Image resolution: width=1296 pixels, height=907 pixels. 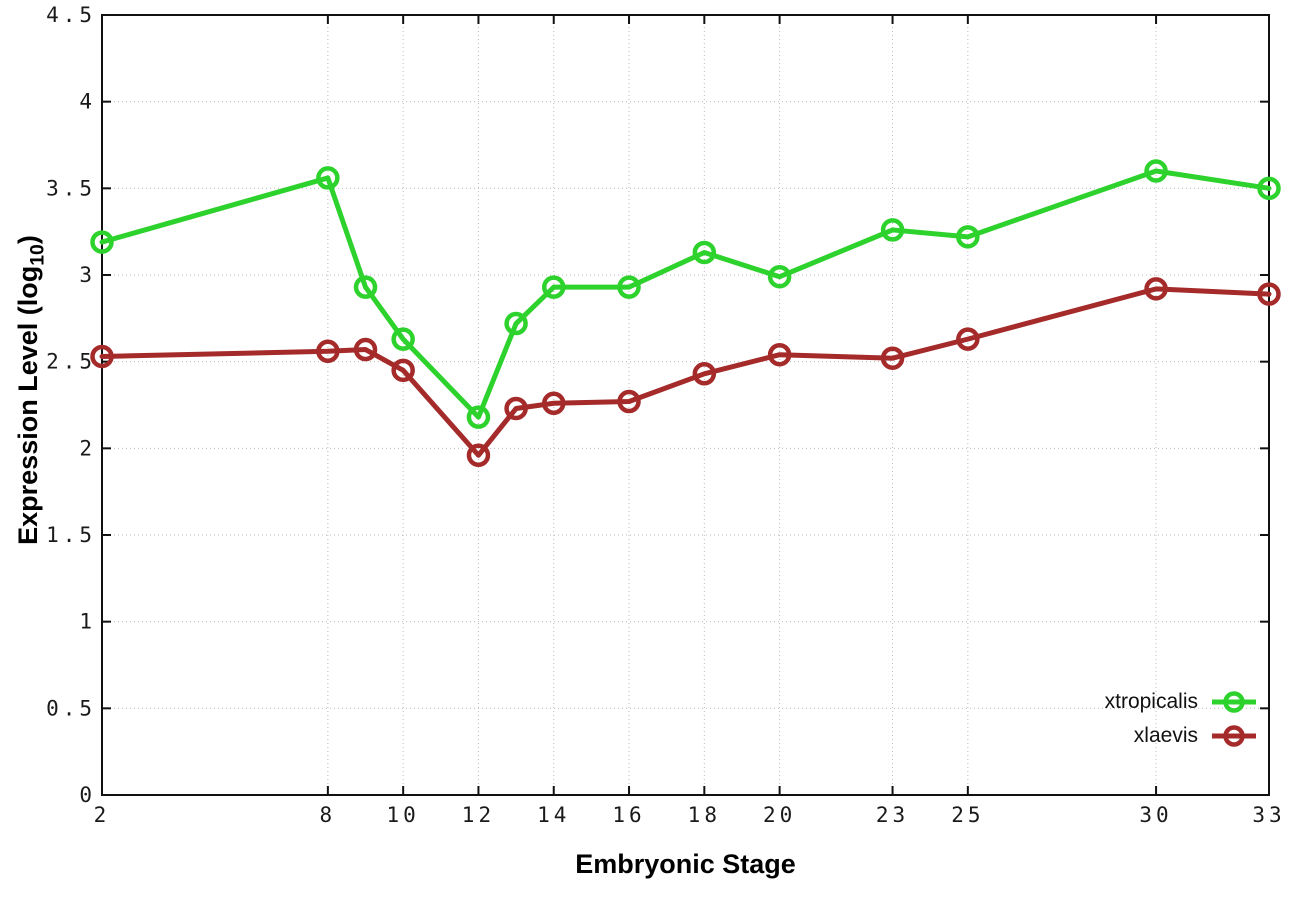 I want to click on legend-item-xtropicalis: xtropicalis, so click(x=1181, y=702).